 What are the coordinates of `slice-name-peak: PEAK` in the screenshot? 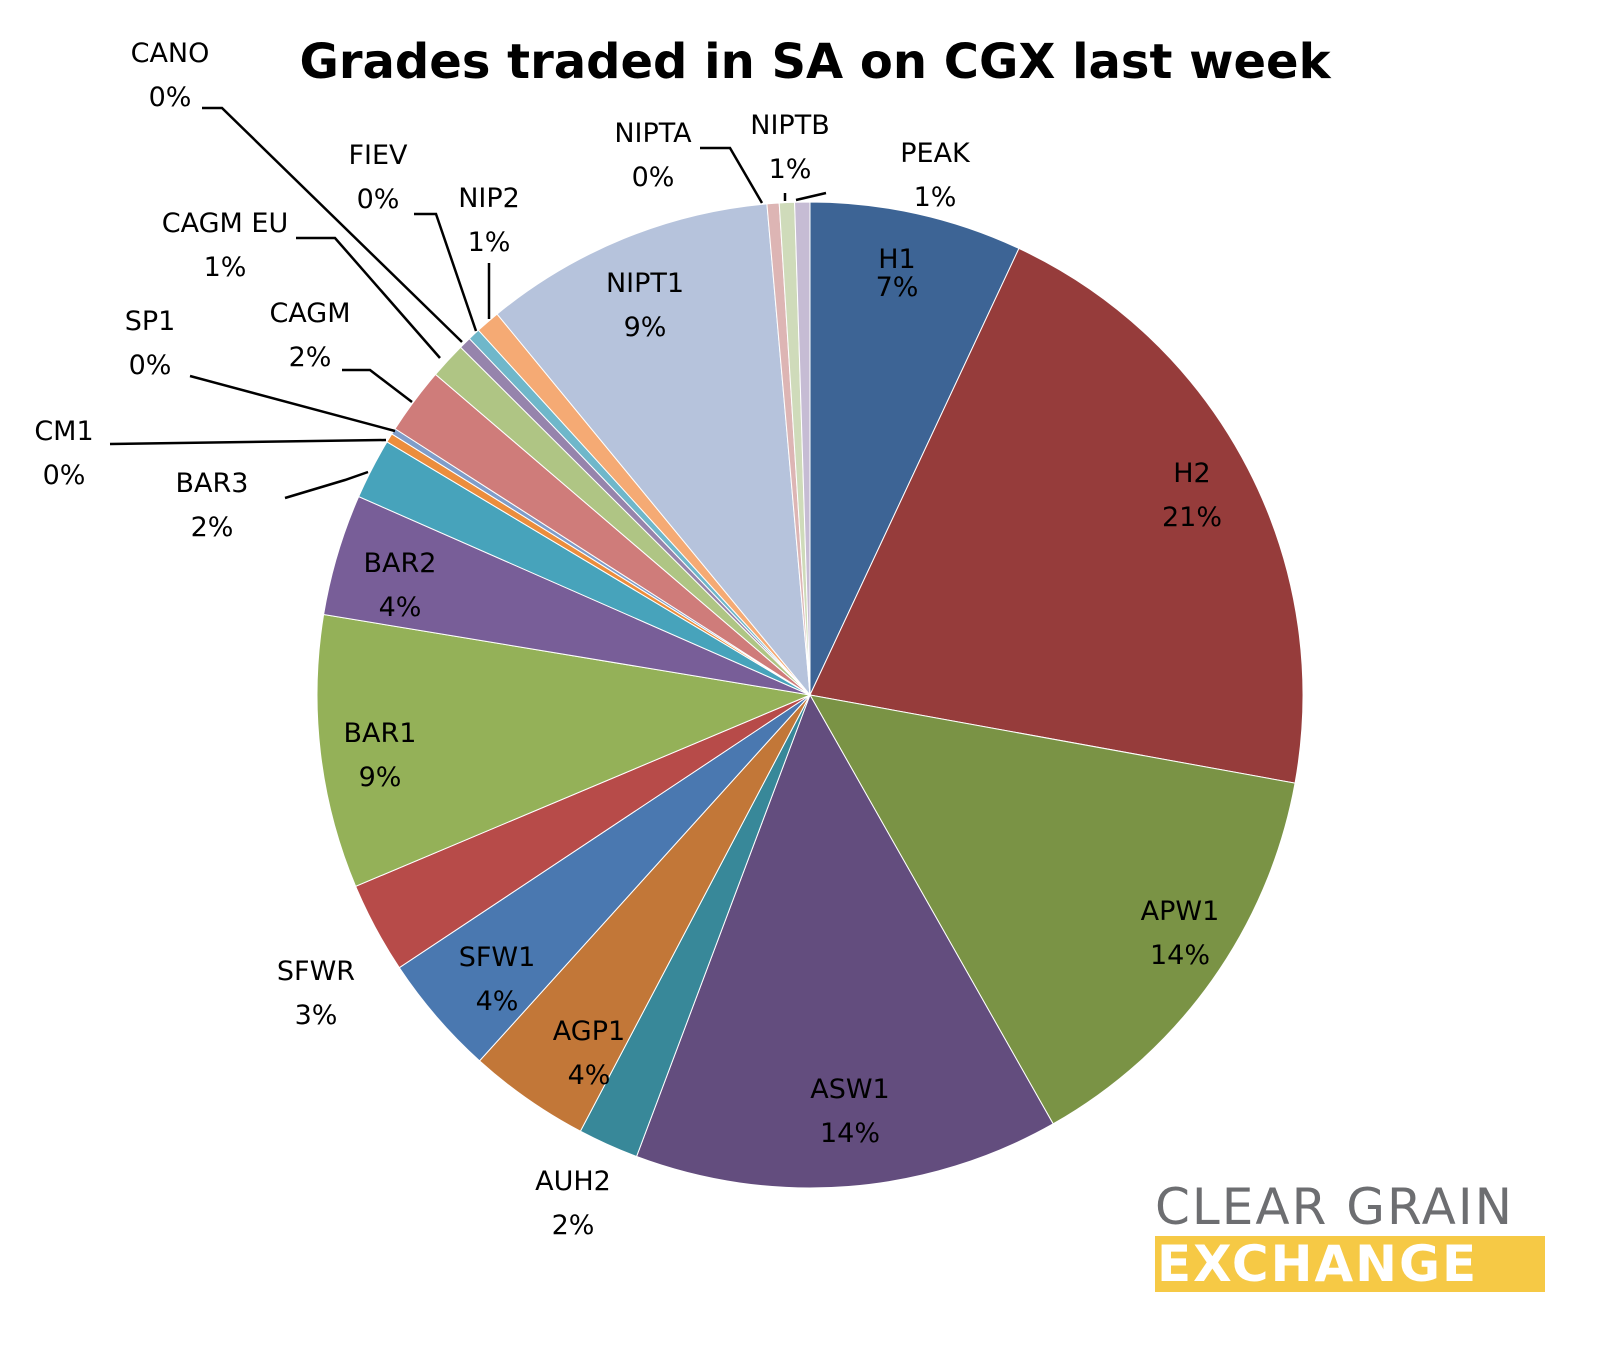 It's located at (935, 153).